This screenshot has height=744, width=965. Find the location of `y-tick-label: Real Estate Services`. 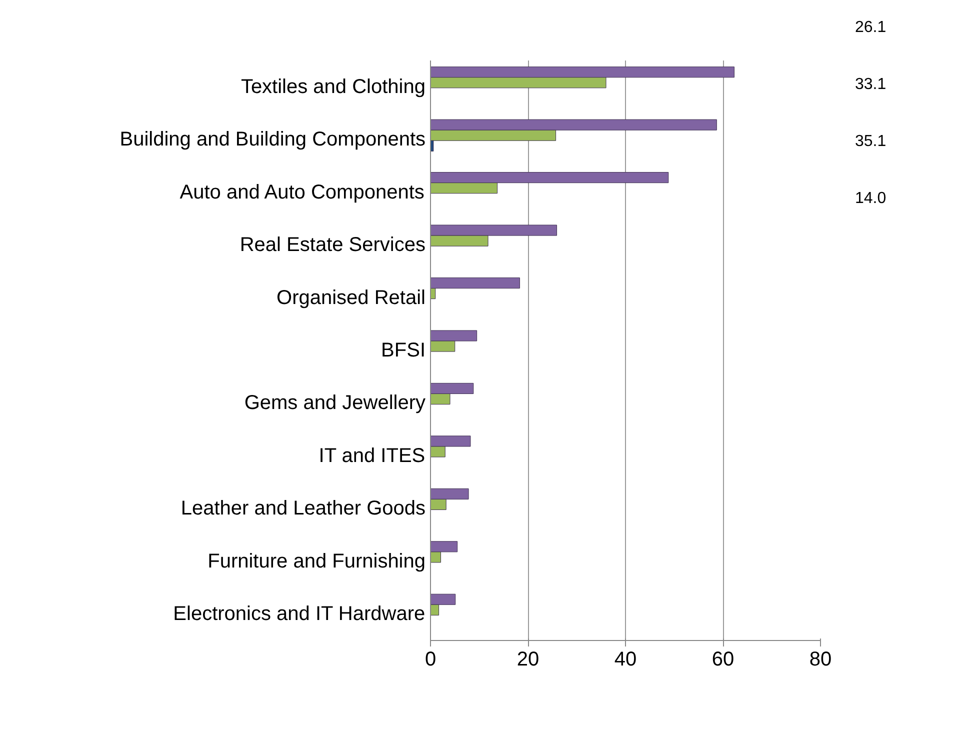

y-tick-label: Real Estate Services is located at coordinates (333, 245).